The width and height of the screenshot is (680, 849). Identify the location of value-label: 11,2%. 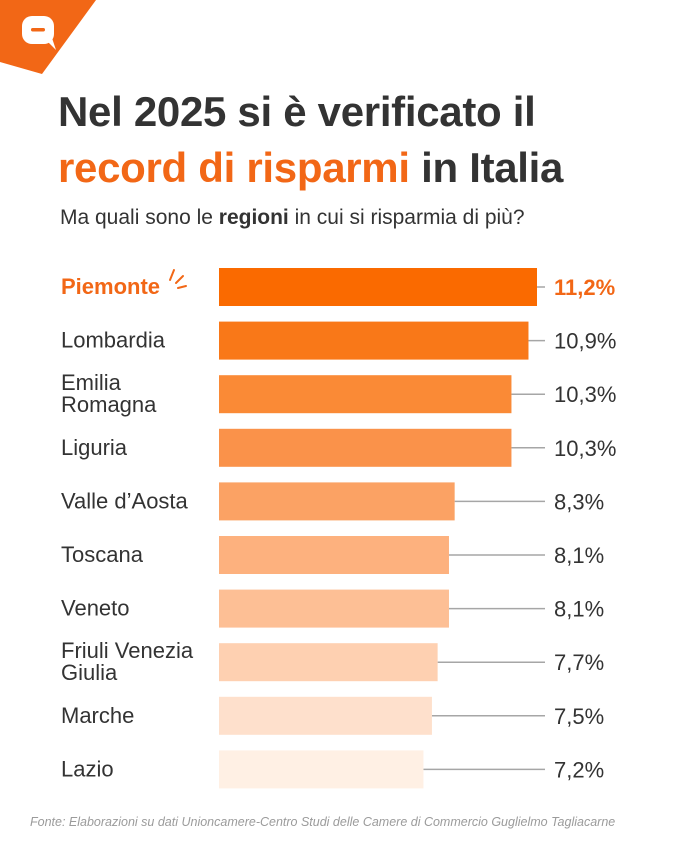
(584, 287).